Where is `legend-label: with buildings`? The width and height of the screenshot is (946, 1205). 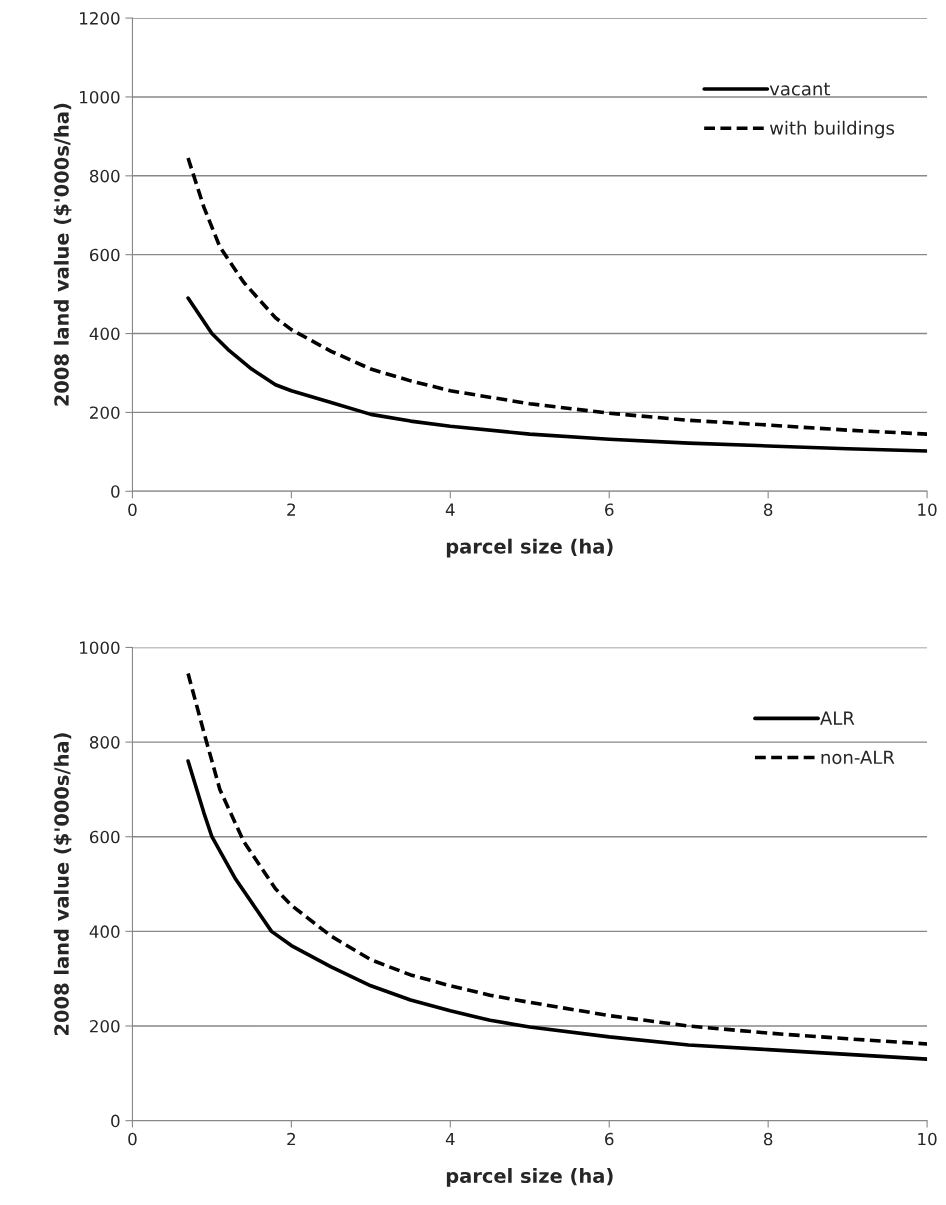
legend-label: with buildings is located at coordinates (832, 129).